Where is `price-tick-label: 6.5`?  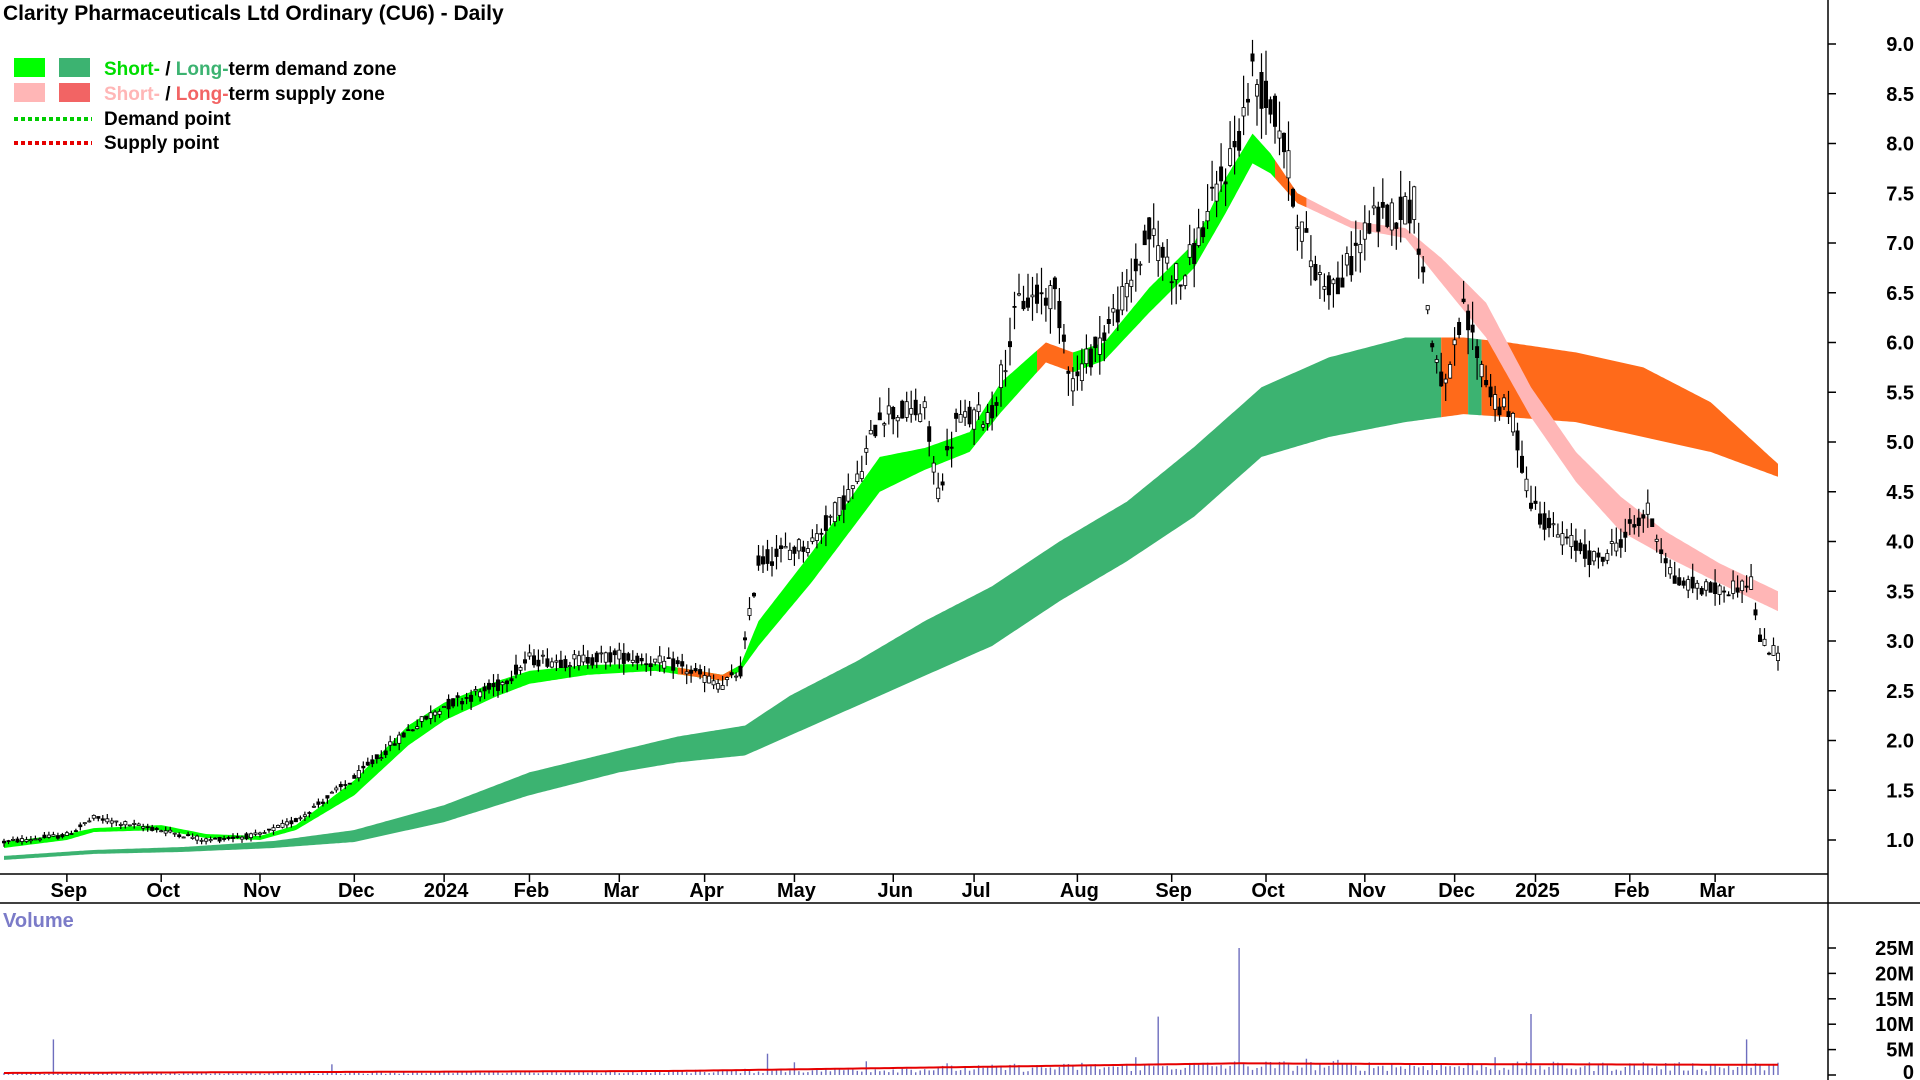
price-tick-label: 6.5 is located at coordinates (1900, 294).